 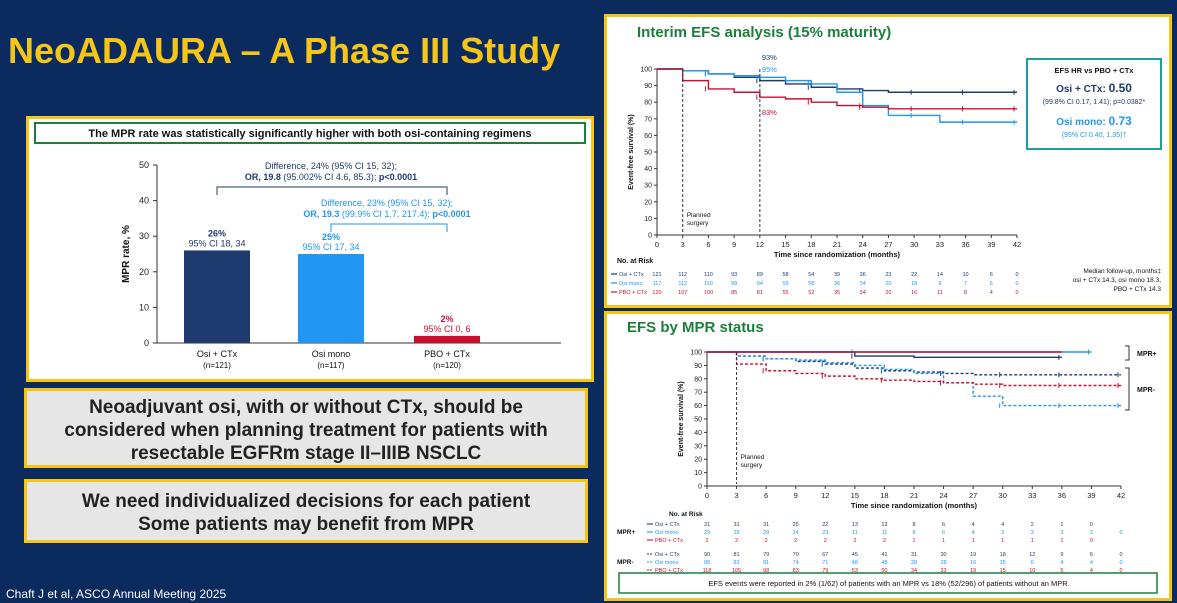 What do you see at coordinates (217, 354) in the screenshot?
I see `category-label: Osi + CTx` at bounding box center [217, 354].